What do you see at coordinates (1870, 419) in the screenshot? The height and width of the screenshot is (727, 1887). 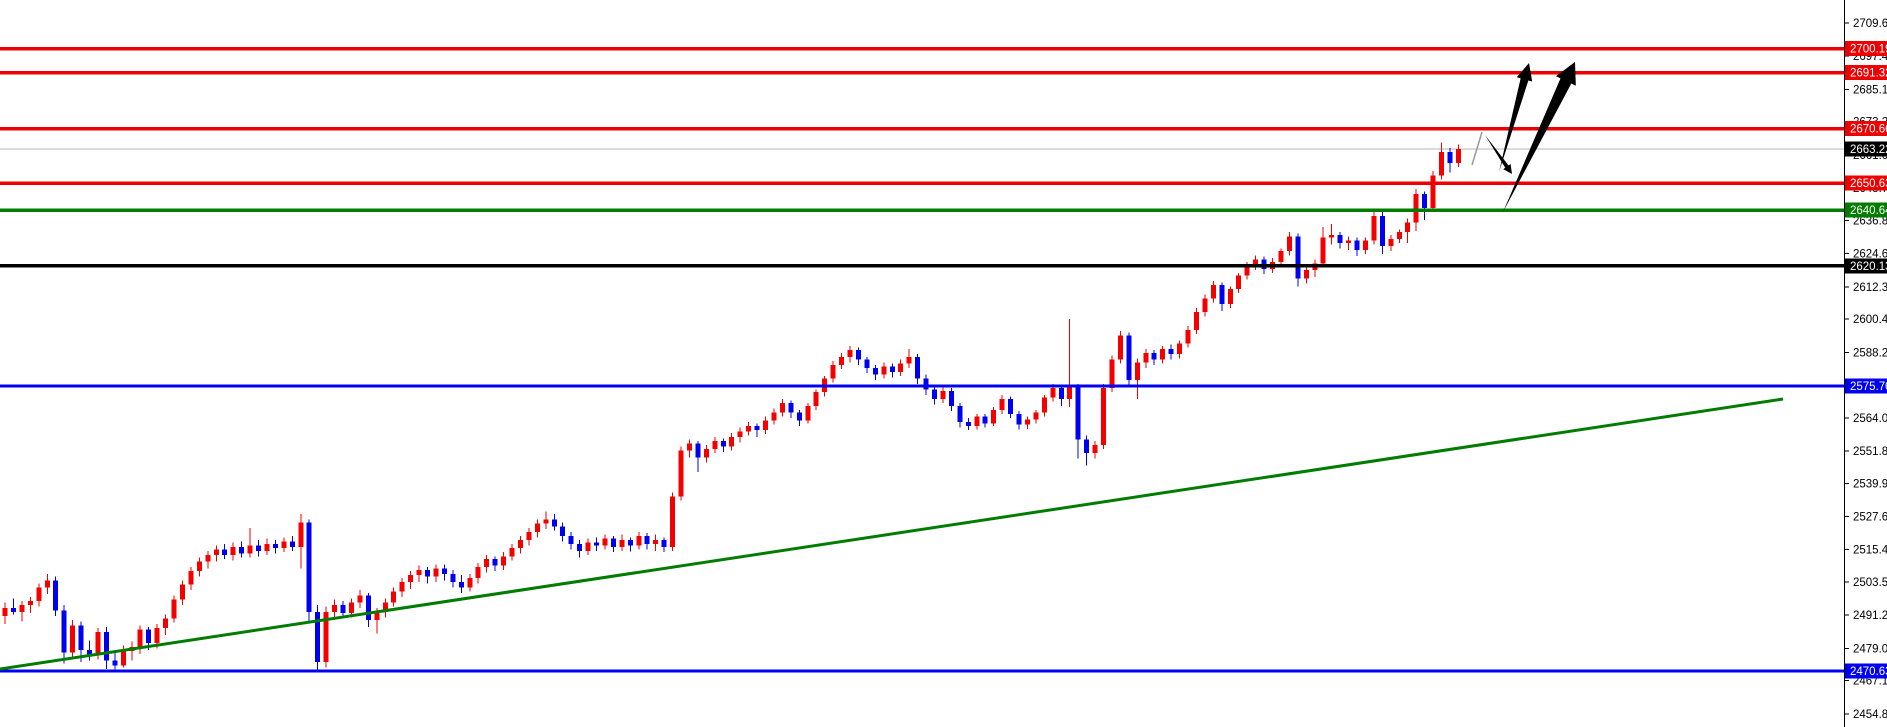 I see `axis-tick-label: 2564.05` at bounding box center [1870, 419].